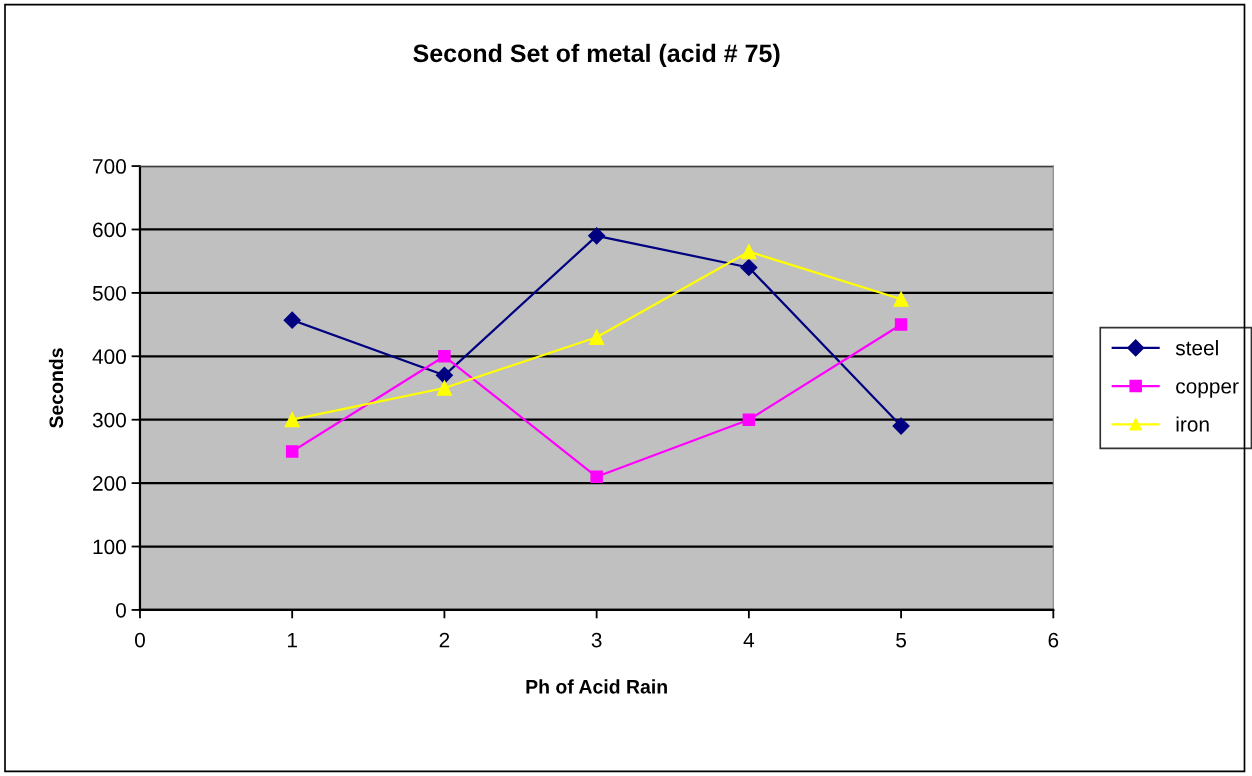  Describe the element at coordinates (121, 610) in the screenshot. I see `y-tick-label: 0` at that location.